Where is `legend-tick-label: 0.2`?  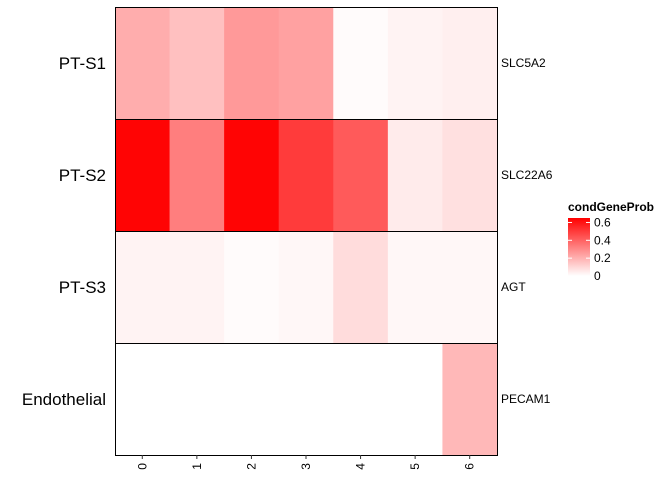 legend-tick-label: 0.2 is located at coordinates (602, 258).